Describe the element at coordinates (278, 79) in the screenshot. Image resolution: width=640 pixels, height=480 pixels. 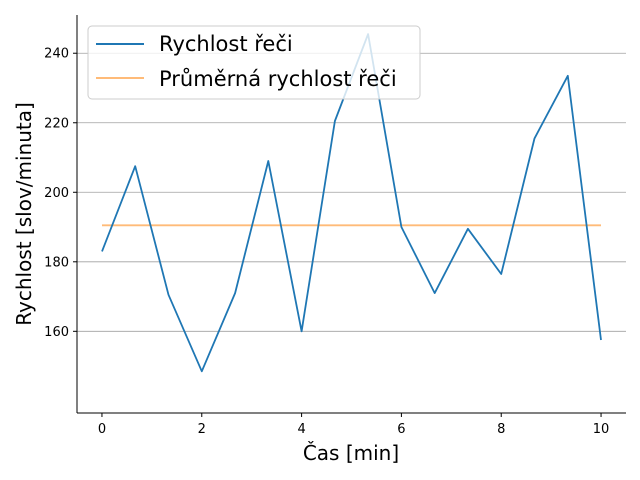
I see `legend-label-average-rate: Průměrná rychlost řeči` at that location.